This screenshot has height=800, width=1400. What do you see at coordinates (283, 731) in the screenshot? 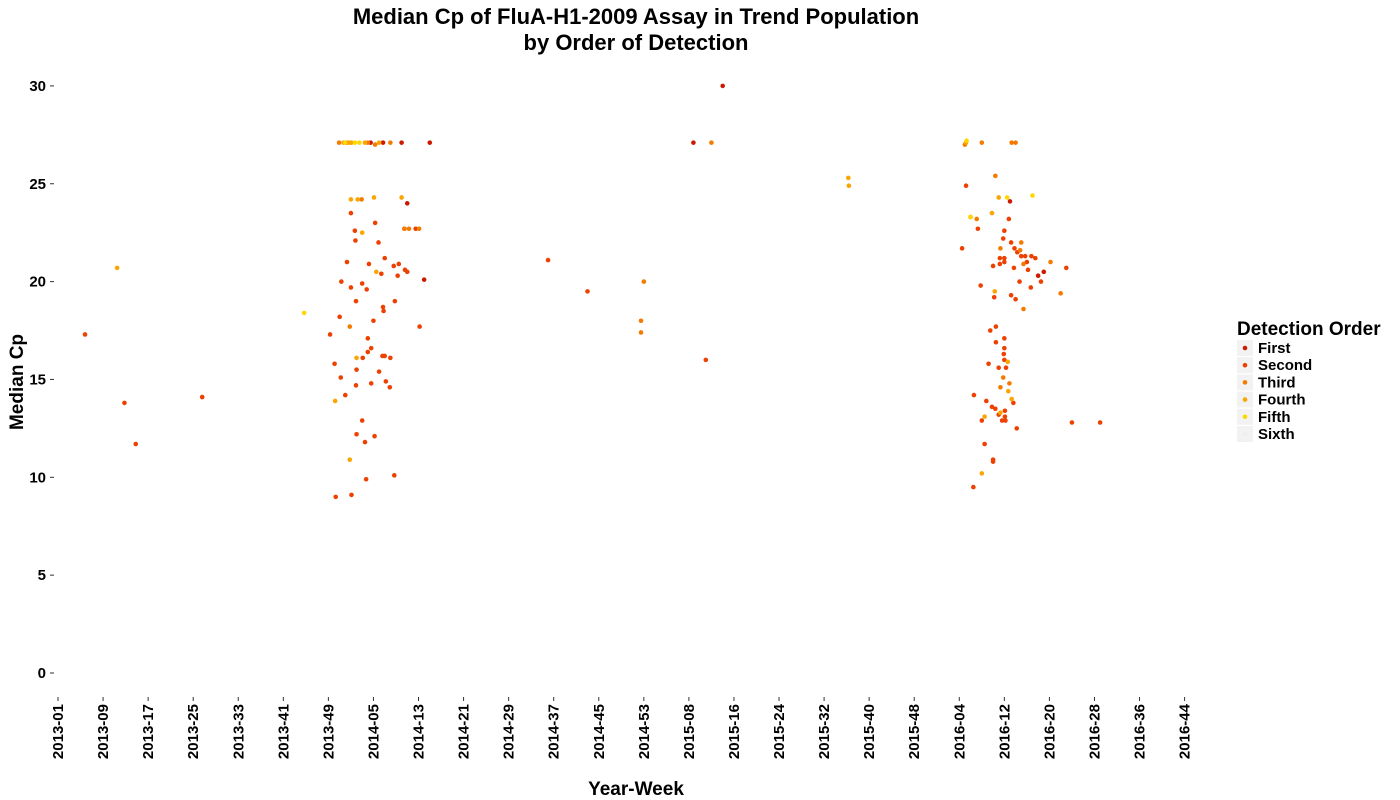
I see `x-tick-label: 2013-41` at bounding box center [283, 731].